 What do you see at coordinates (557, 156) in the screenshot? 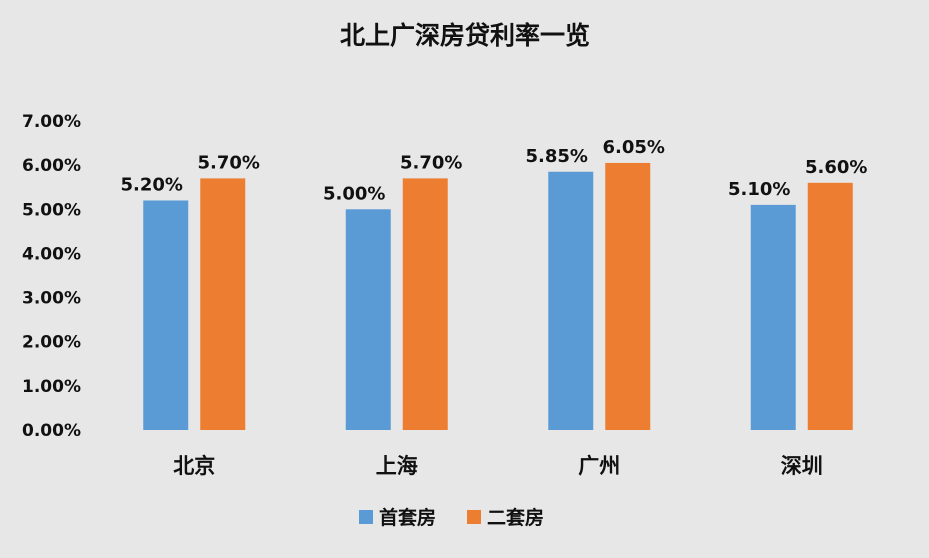
I see `data-label: 5.85%` at bounding box center [557, 156].